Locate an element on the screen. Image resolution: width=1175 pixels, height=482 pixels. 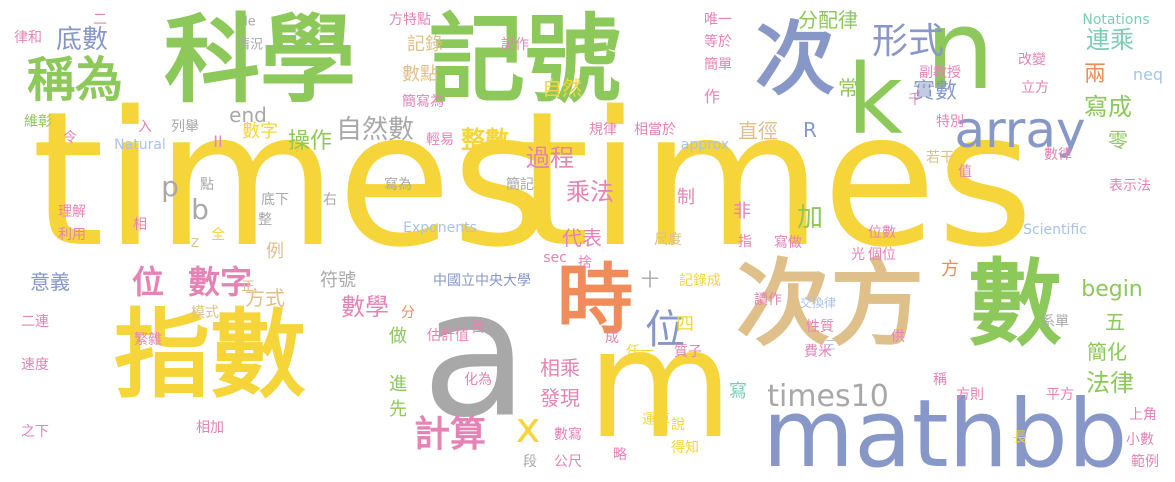
word-ling-command: 令 is located at coordinates (70, 138).